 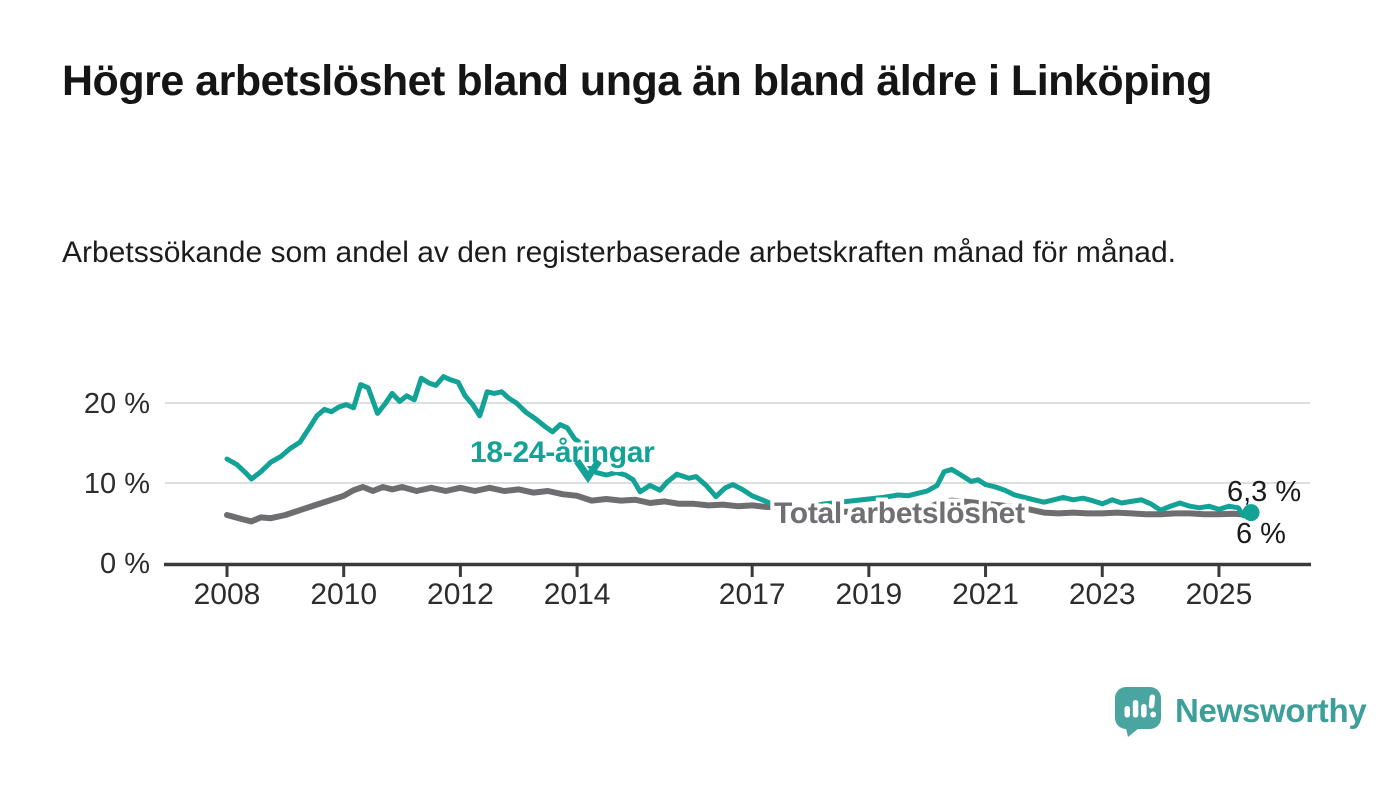 I want to click on end-value-label-young: 6,3 %, so click(x=1264, y=492).